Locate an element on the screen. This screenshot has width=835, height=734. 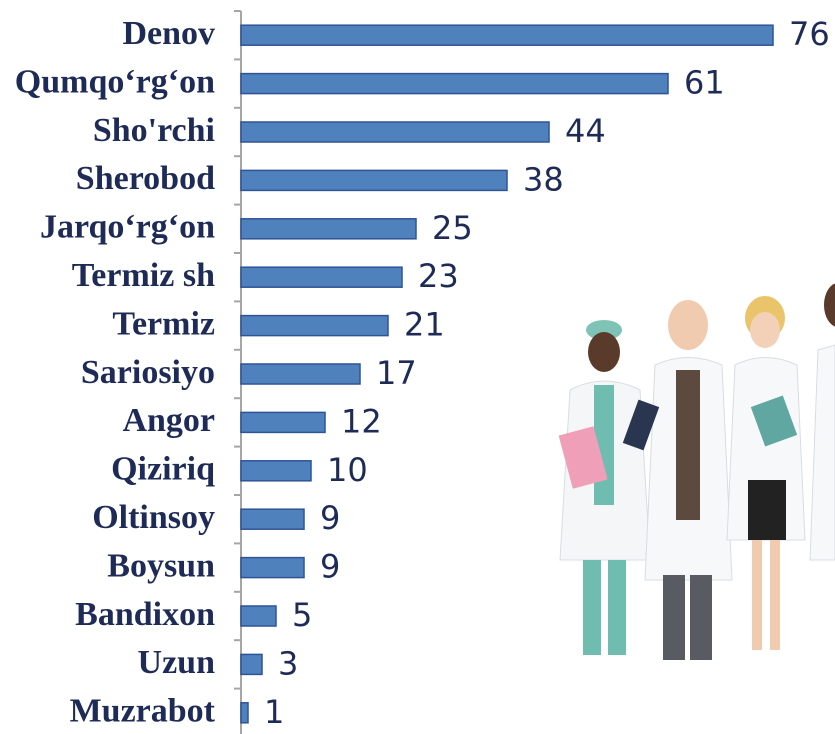
category-label: Bandixon is located at coordinates (145, 614).